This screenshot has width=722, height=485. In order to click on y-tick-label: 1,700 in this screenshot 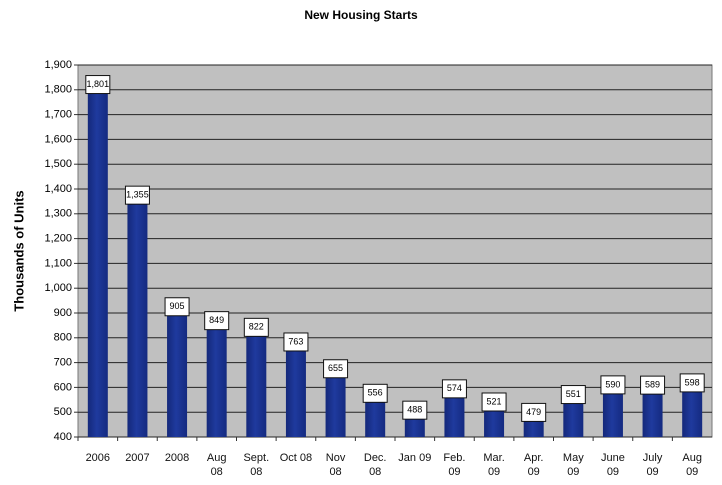, I will do `click(58, 115)`.